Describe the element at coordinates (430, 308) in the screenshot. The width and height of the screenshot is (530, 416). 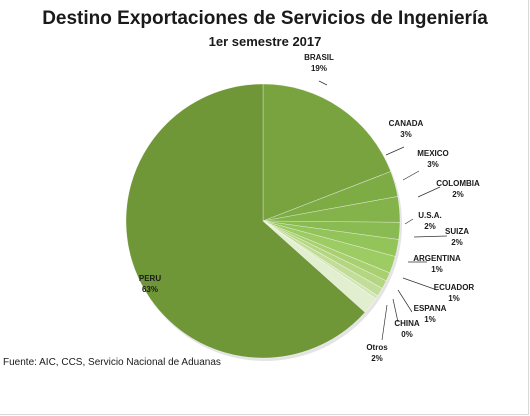
I see `slice-label-espana: ESPANA` at that location.